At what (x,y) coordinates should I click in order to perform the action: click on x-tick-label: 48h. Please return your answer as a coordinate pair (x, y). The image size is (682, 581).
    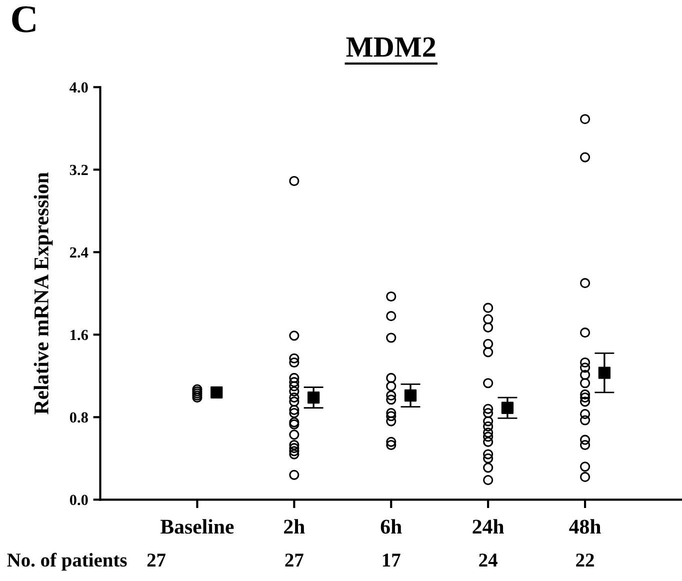
    Looking at the image, I should click on (585, 526).